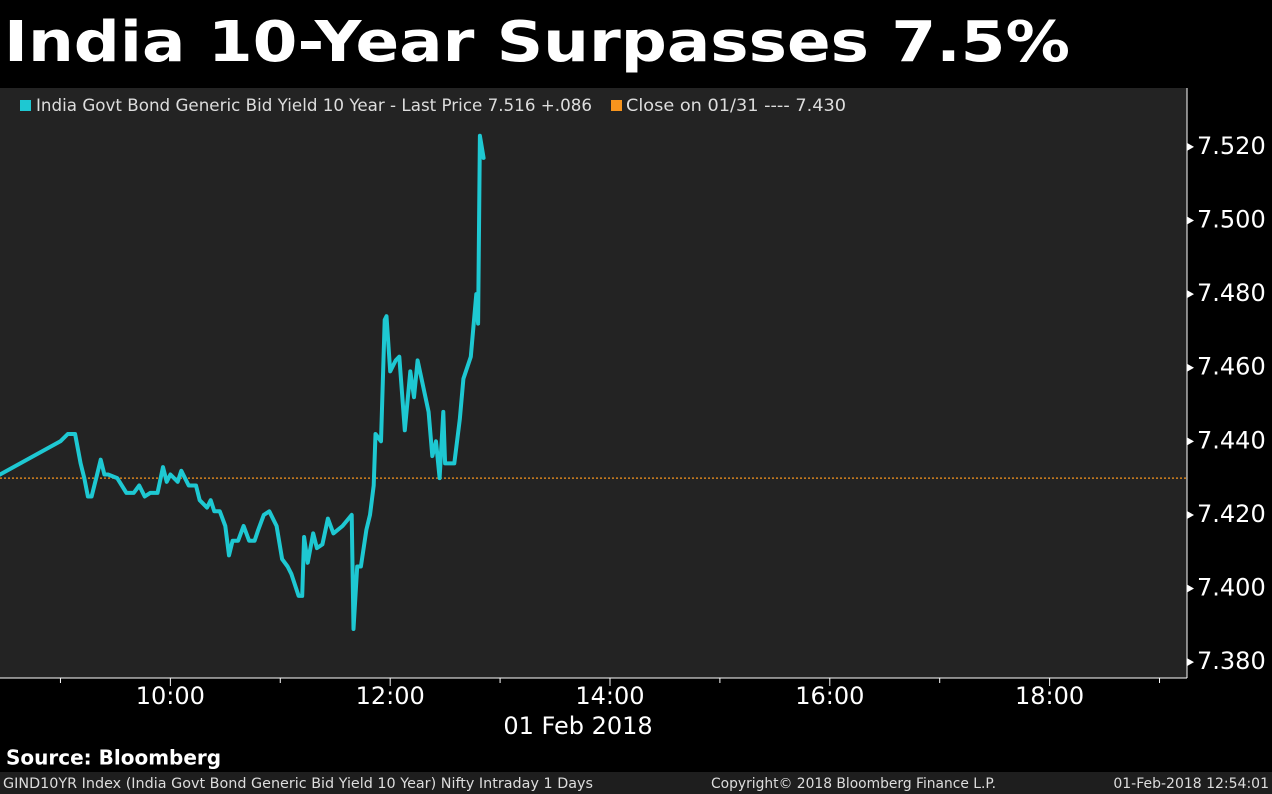 This screenshot has height=794, width=1272. I want to click on chart-title: India 10-Year Surpasses 7.5%, so click(537, 42).